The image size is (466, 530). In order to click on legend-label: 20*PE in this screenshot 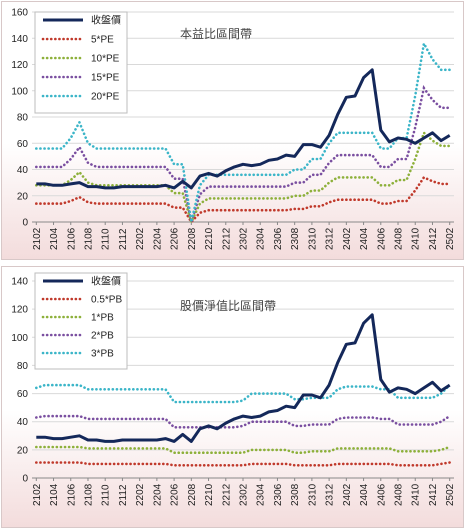, I will do `click(105, 97)`.